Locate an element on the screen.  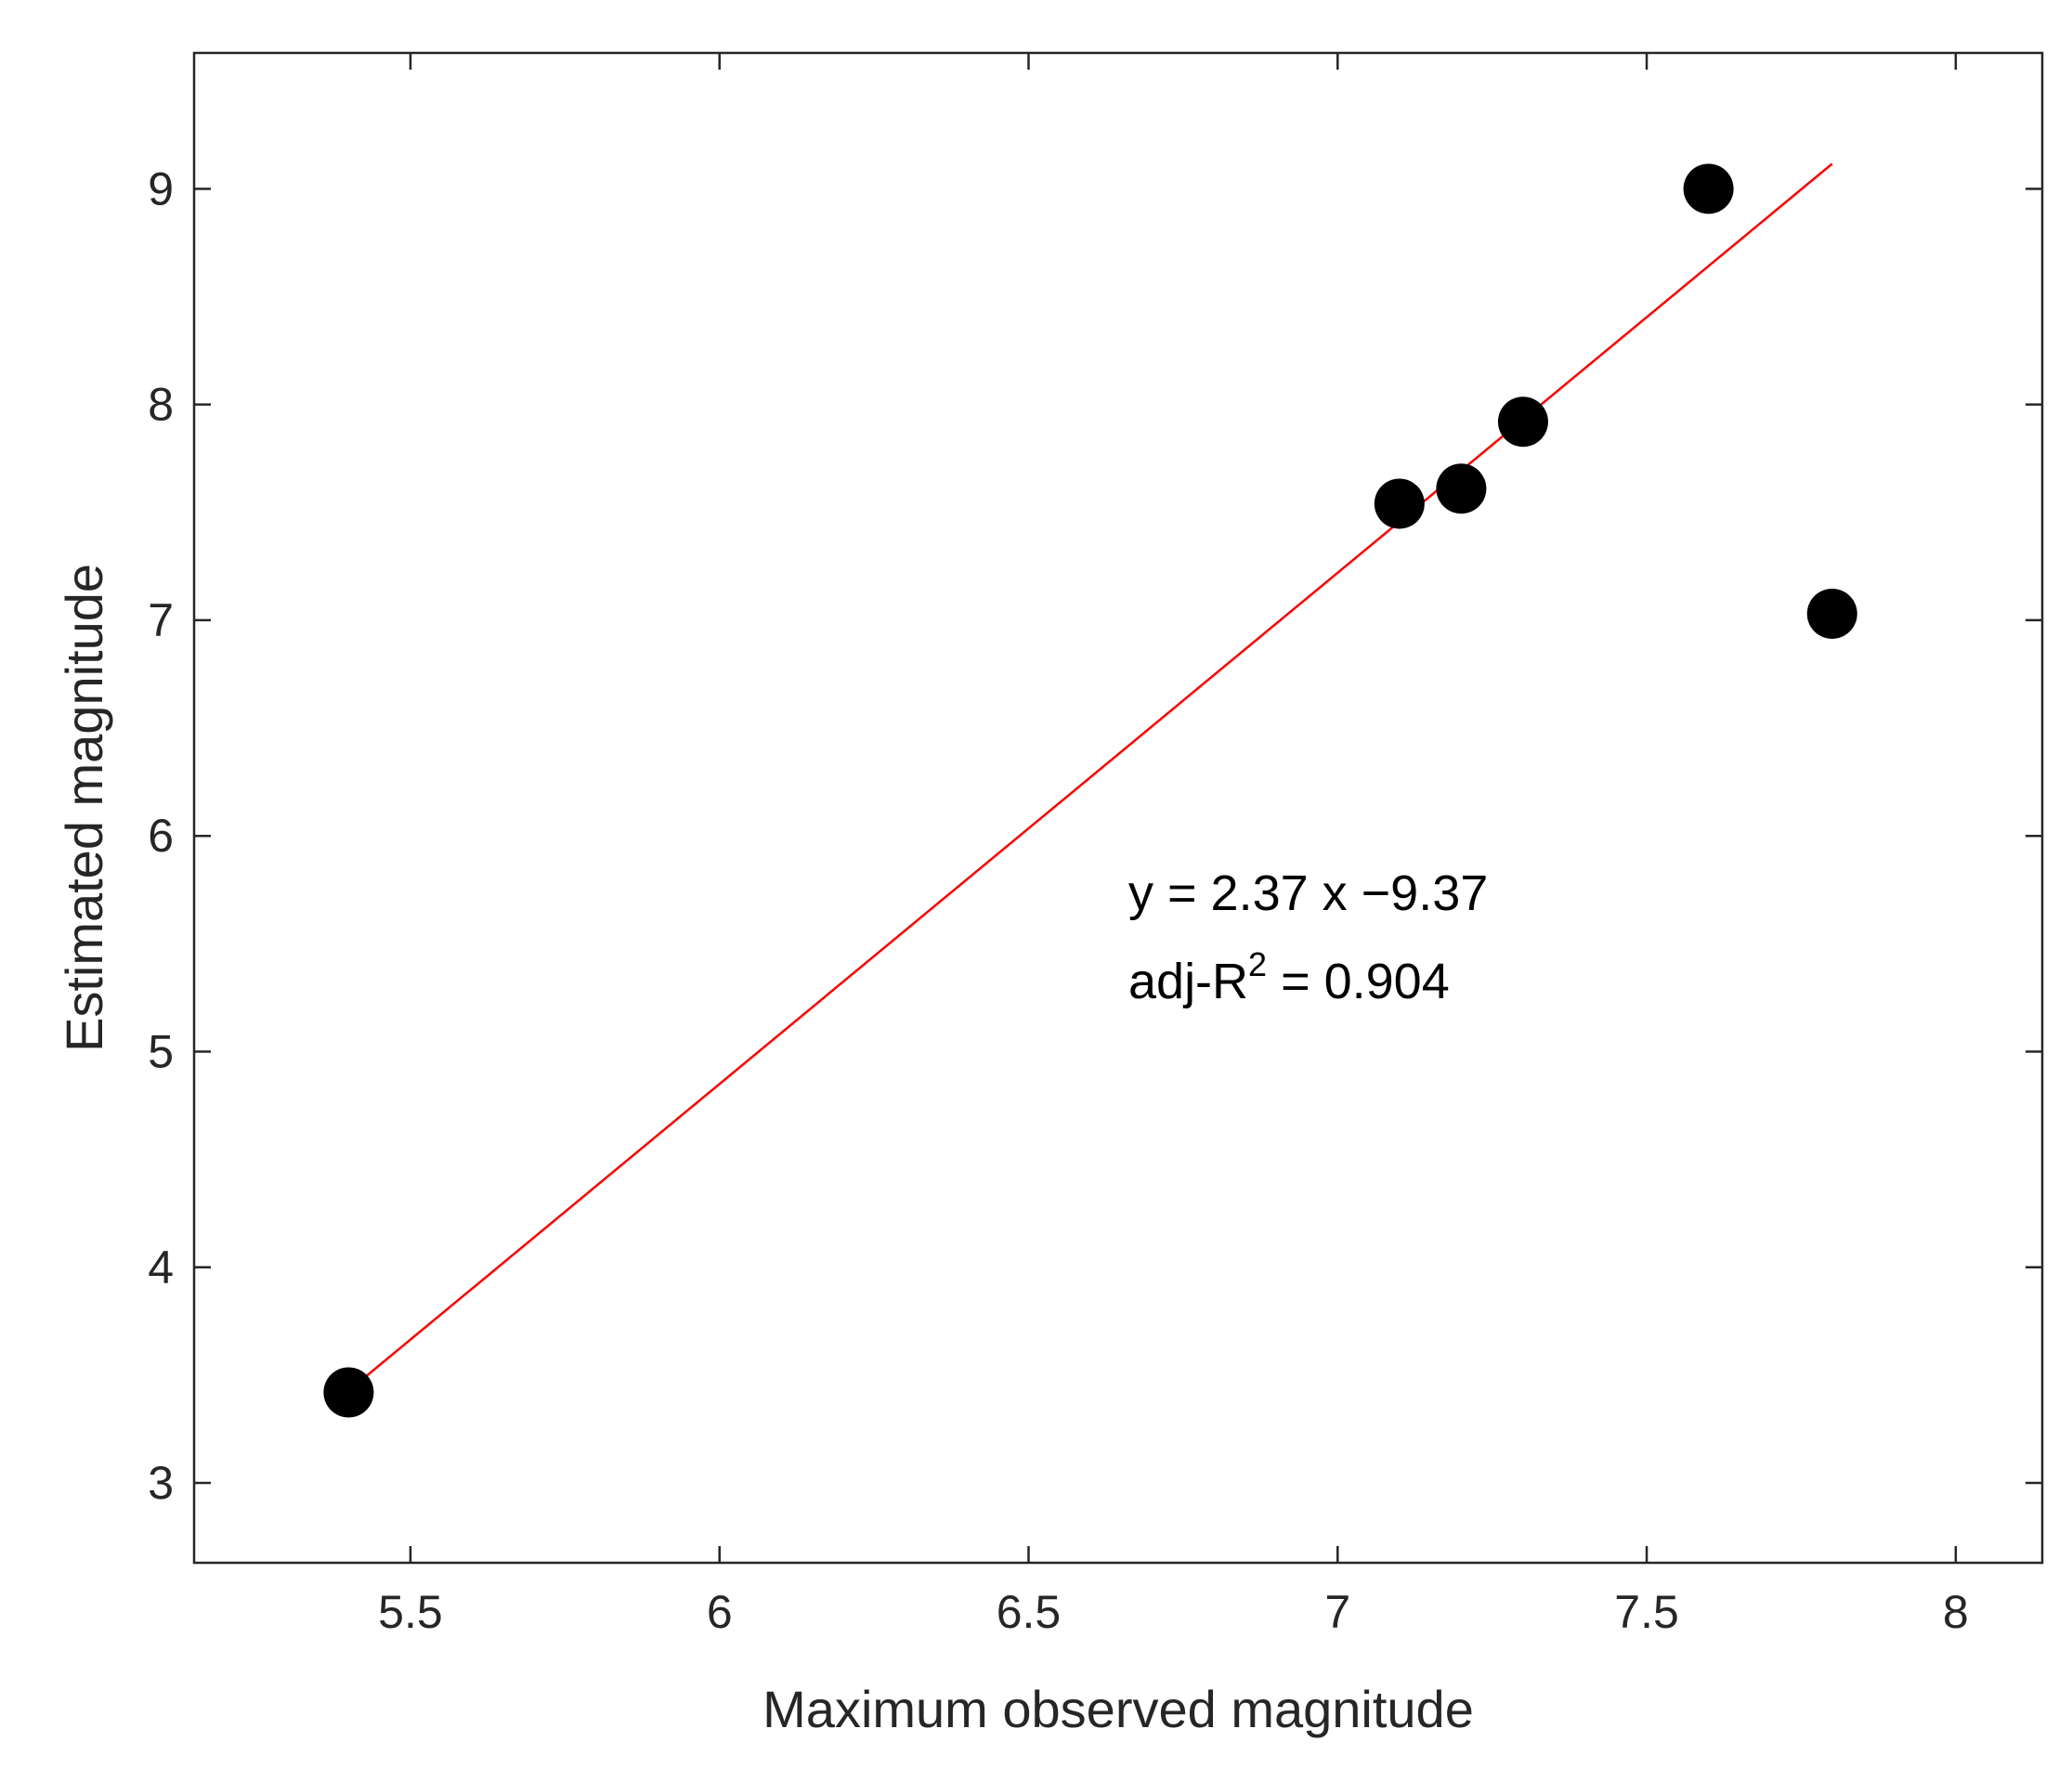
r2-annotation: adj-R2 = 0.904 is located at coordinates (1289, 977).